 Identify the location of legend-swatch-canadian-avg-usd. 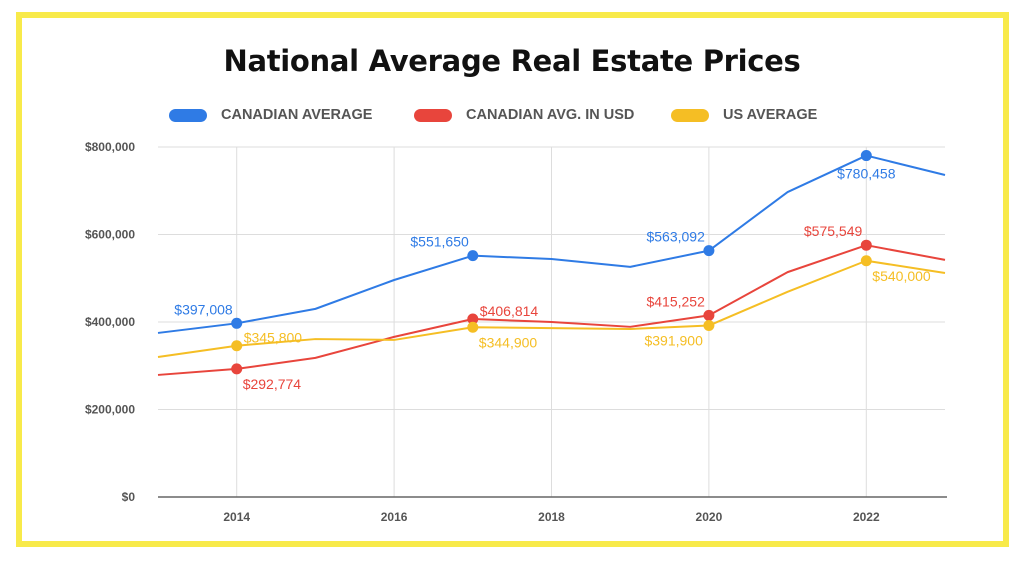
(433, 115).